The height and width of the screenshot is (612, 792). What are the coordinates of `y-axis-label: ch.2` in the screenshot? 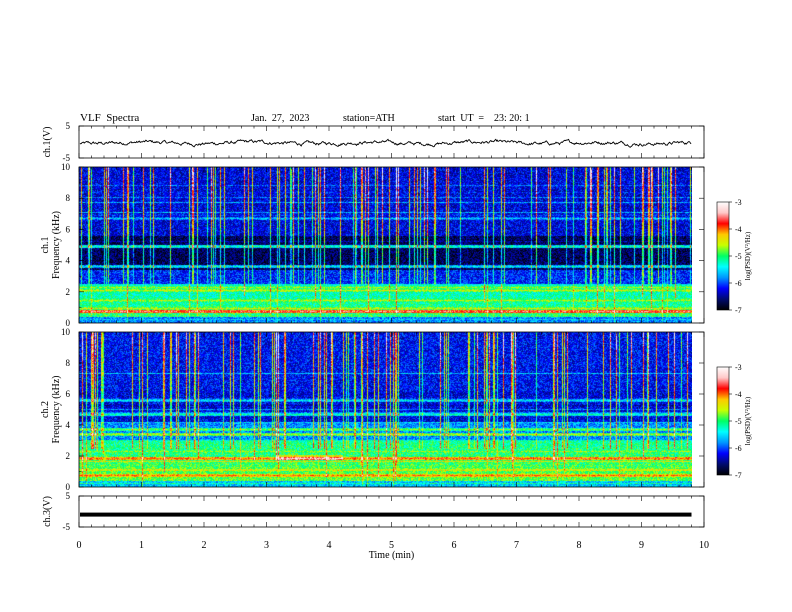 It's located at (45, 409).